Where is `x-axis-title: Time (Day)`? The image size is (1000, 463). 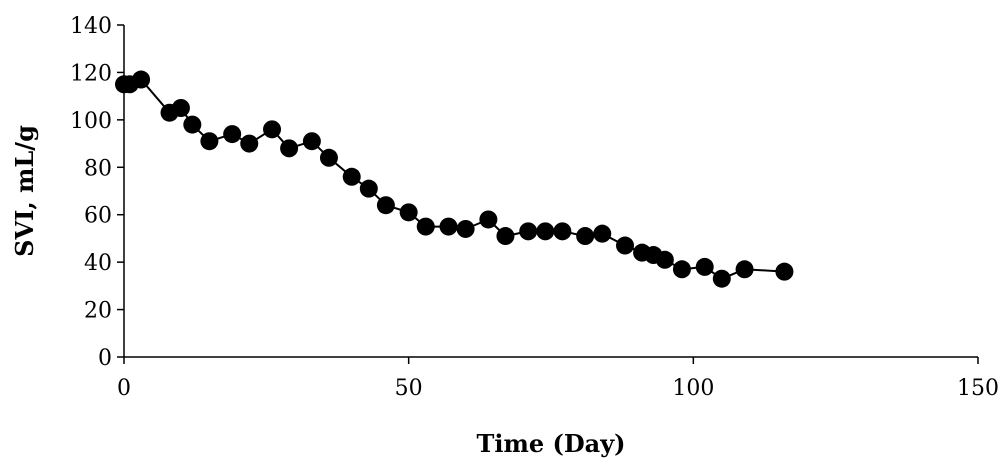
x-axis-title: Time (Day) is located at coordinates (550, 443).